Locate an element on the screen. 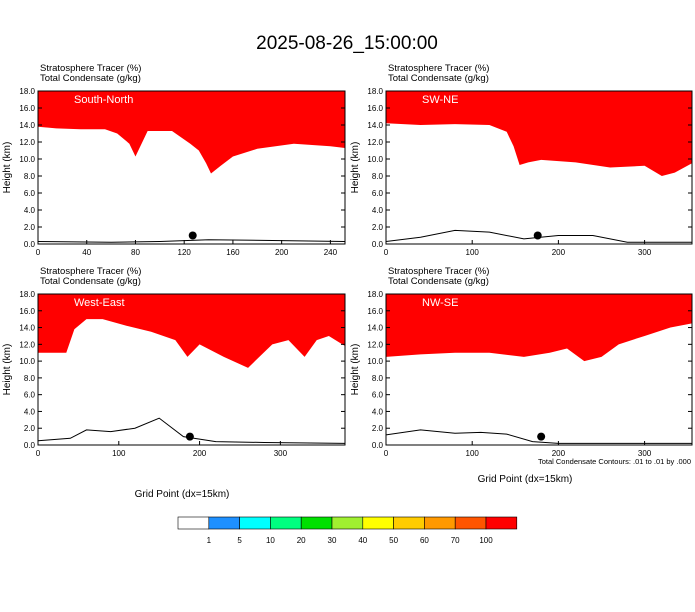 The width and height of the screenshot is (695, 612). colorbar-label: 1 is located at coordinates (209, 540).